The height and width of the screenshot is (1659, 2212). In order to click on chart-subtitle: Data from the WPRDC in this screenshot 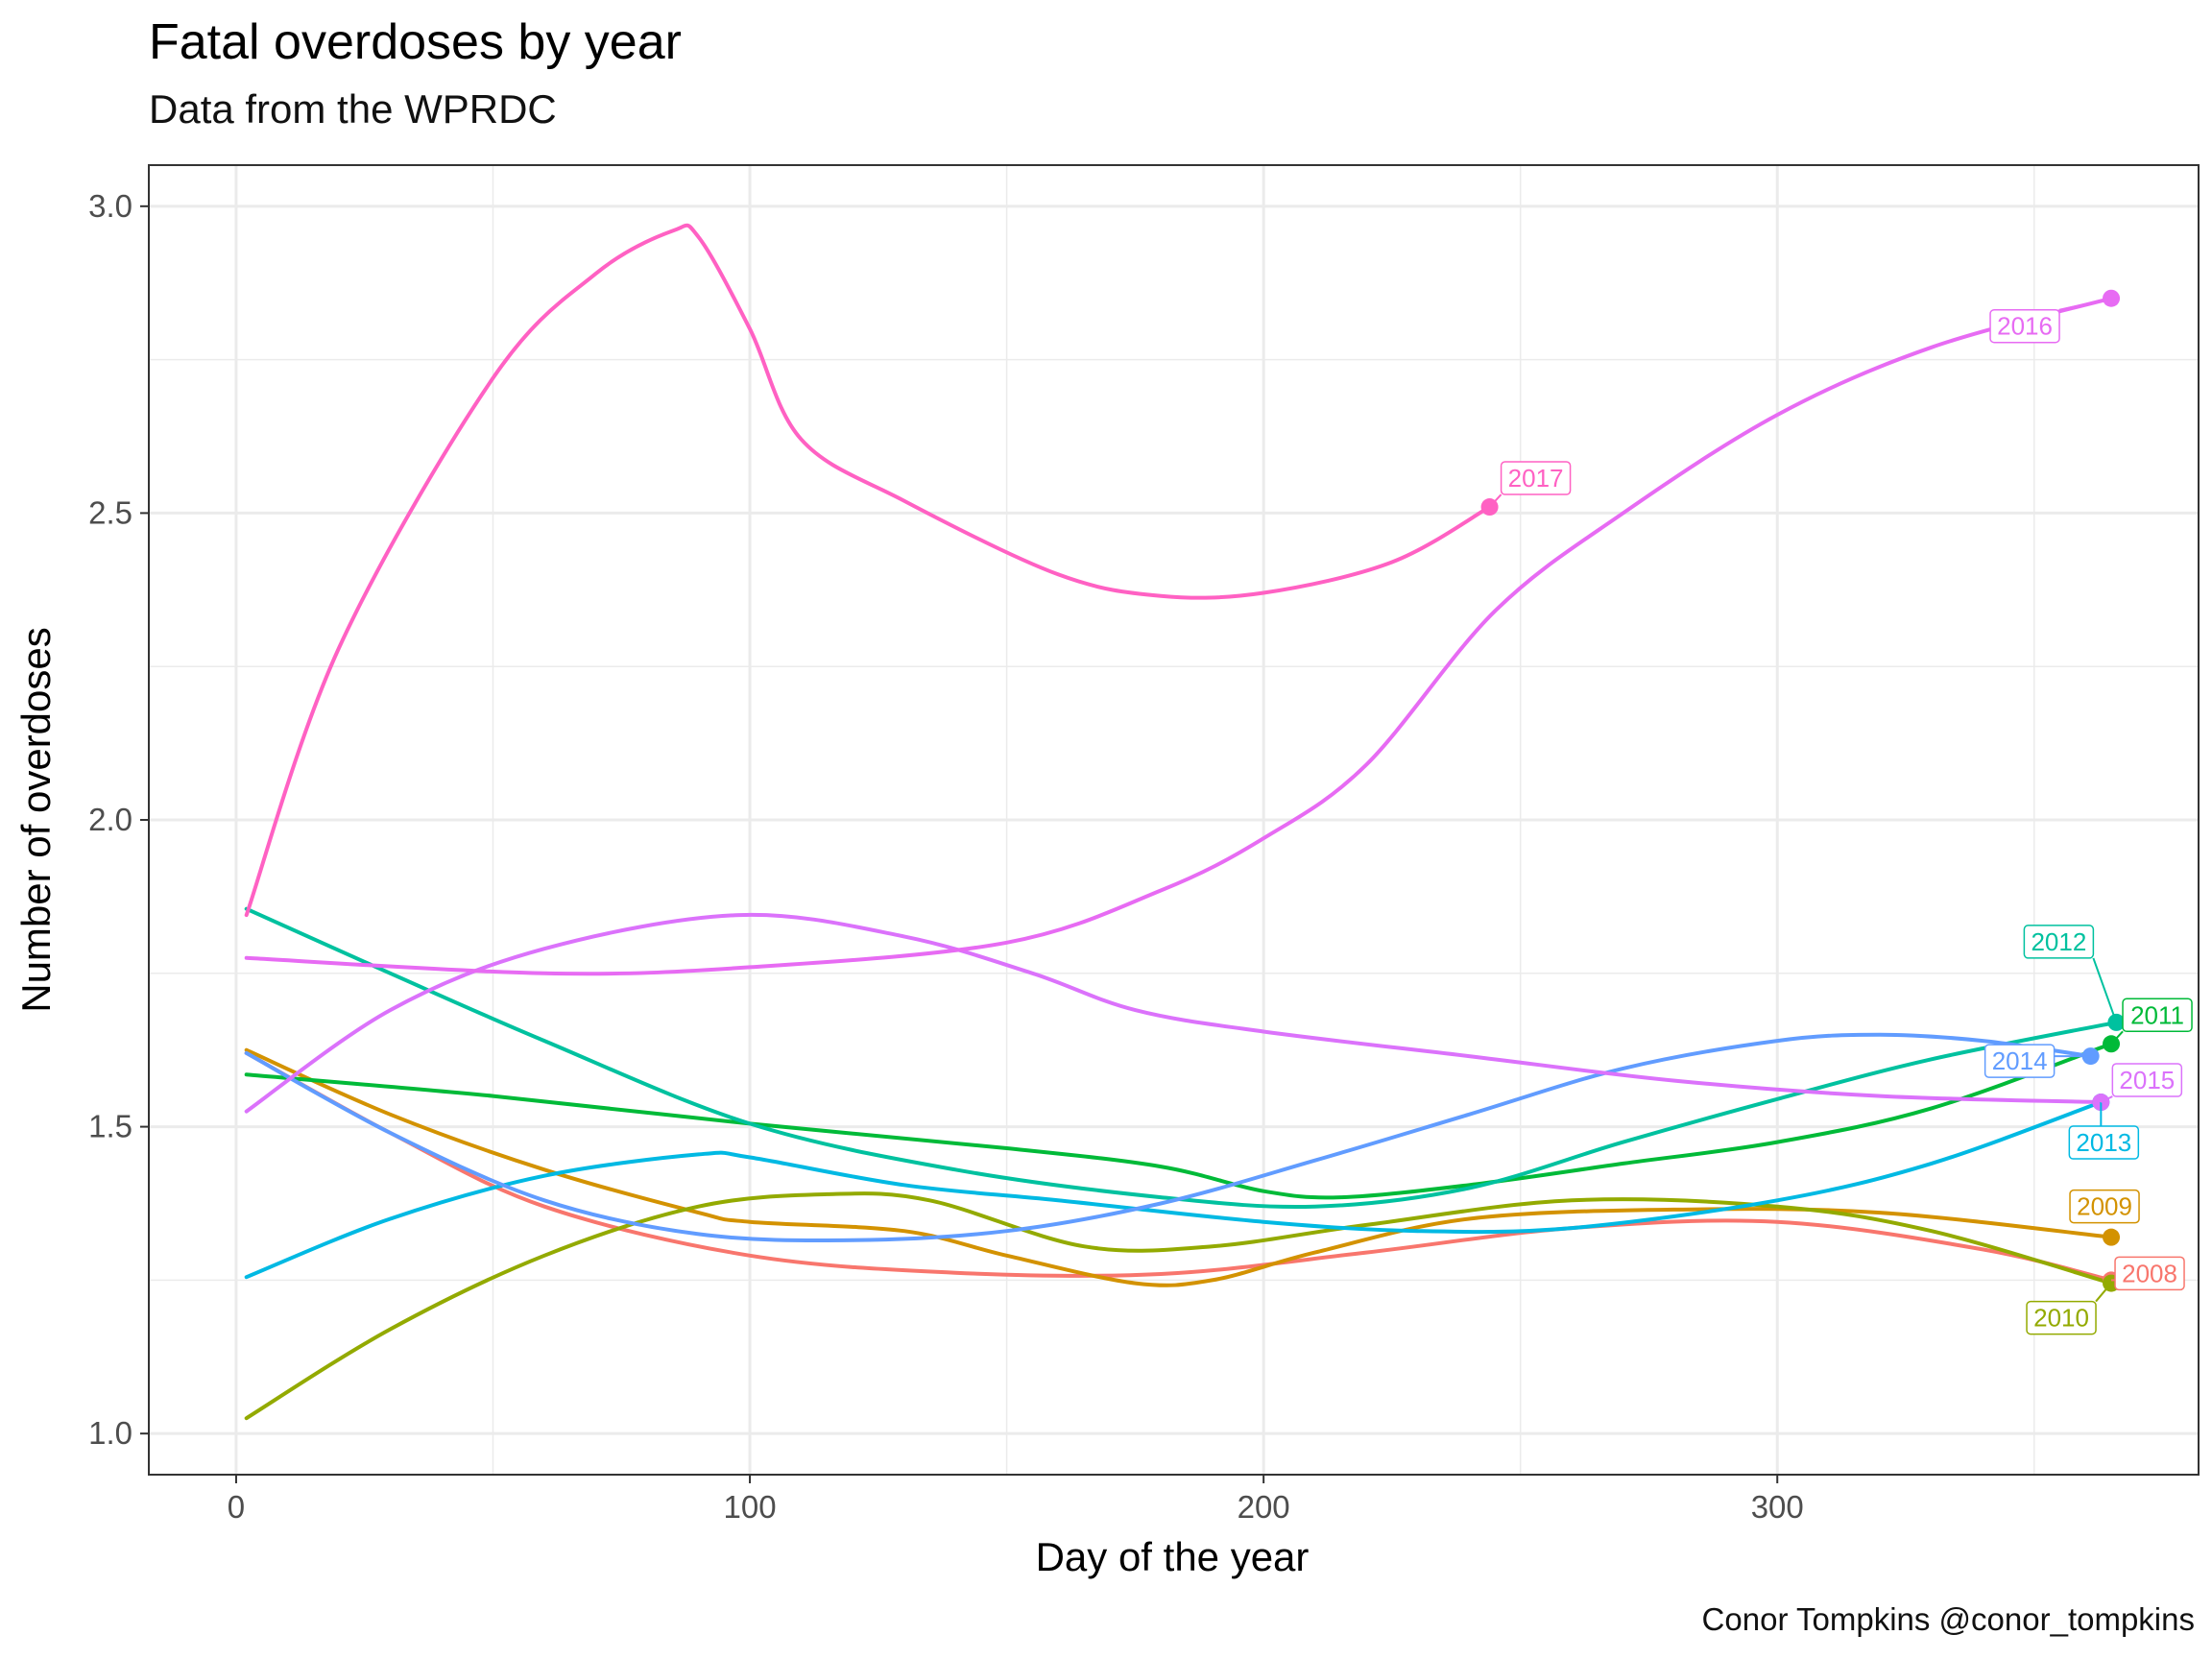, I will do `click(353, 109)`.